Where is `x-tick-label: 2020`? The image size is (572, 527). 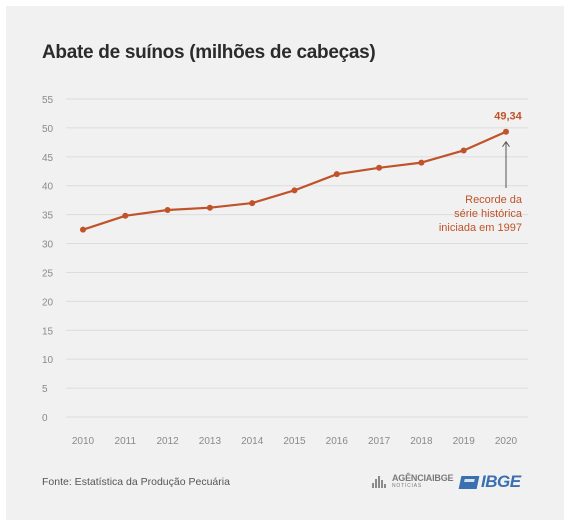 x-tick-label: 2020 is located at coordinates (506, 441).